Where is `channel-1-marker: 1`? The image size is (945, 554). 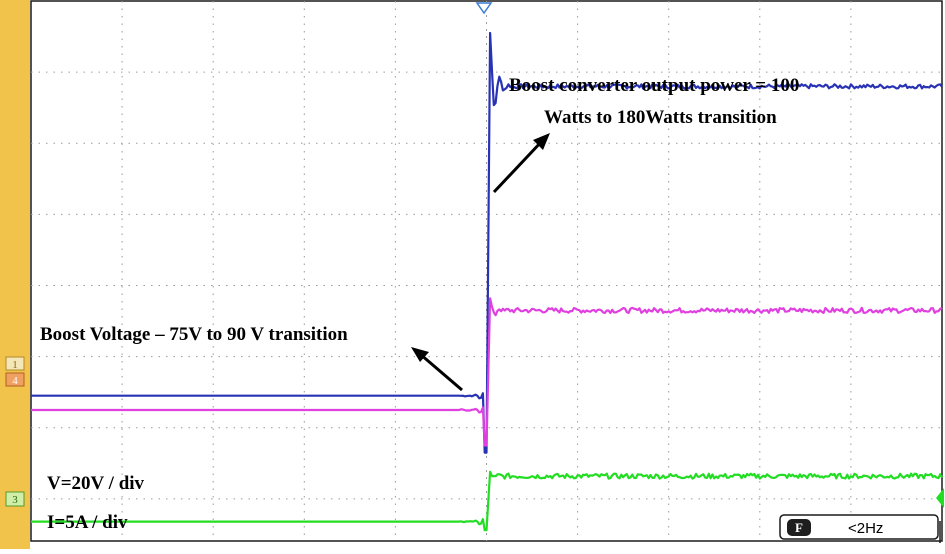
channel-1-marker: 1 is located at coordinates (15, 363).